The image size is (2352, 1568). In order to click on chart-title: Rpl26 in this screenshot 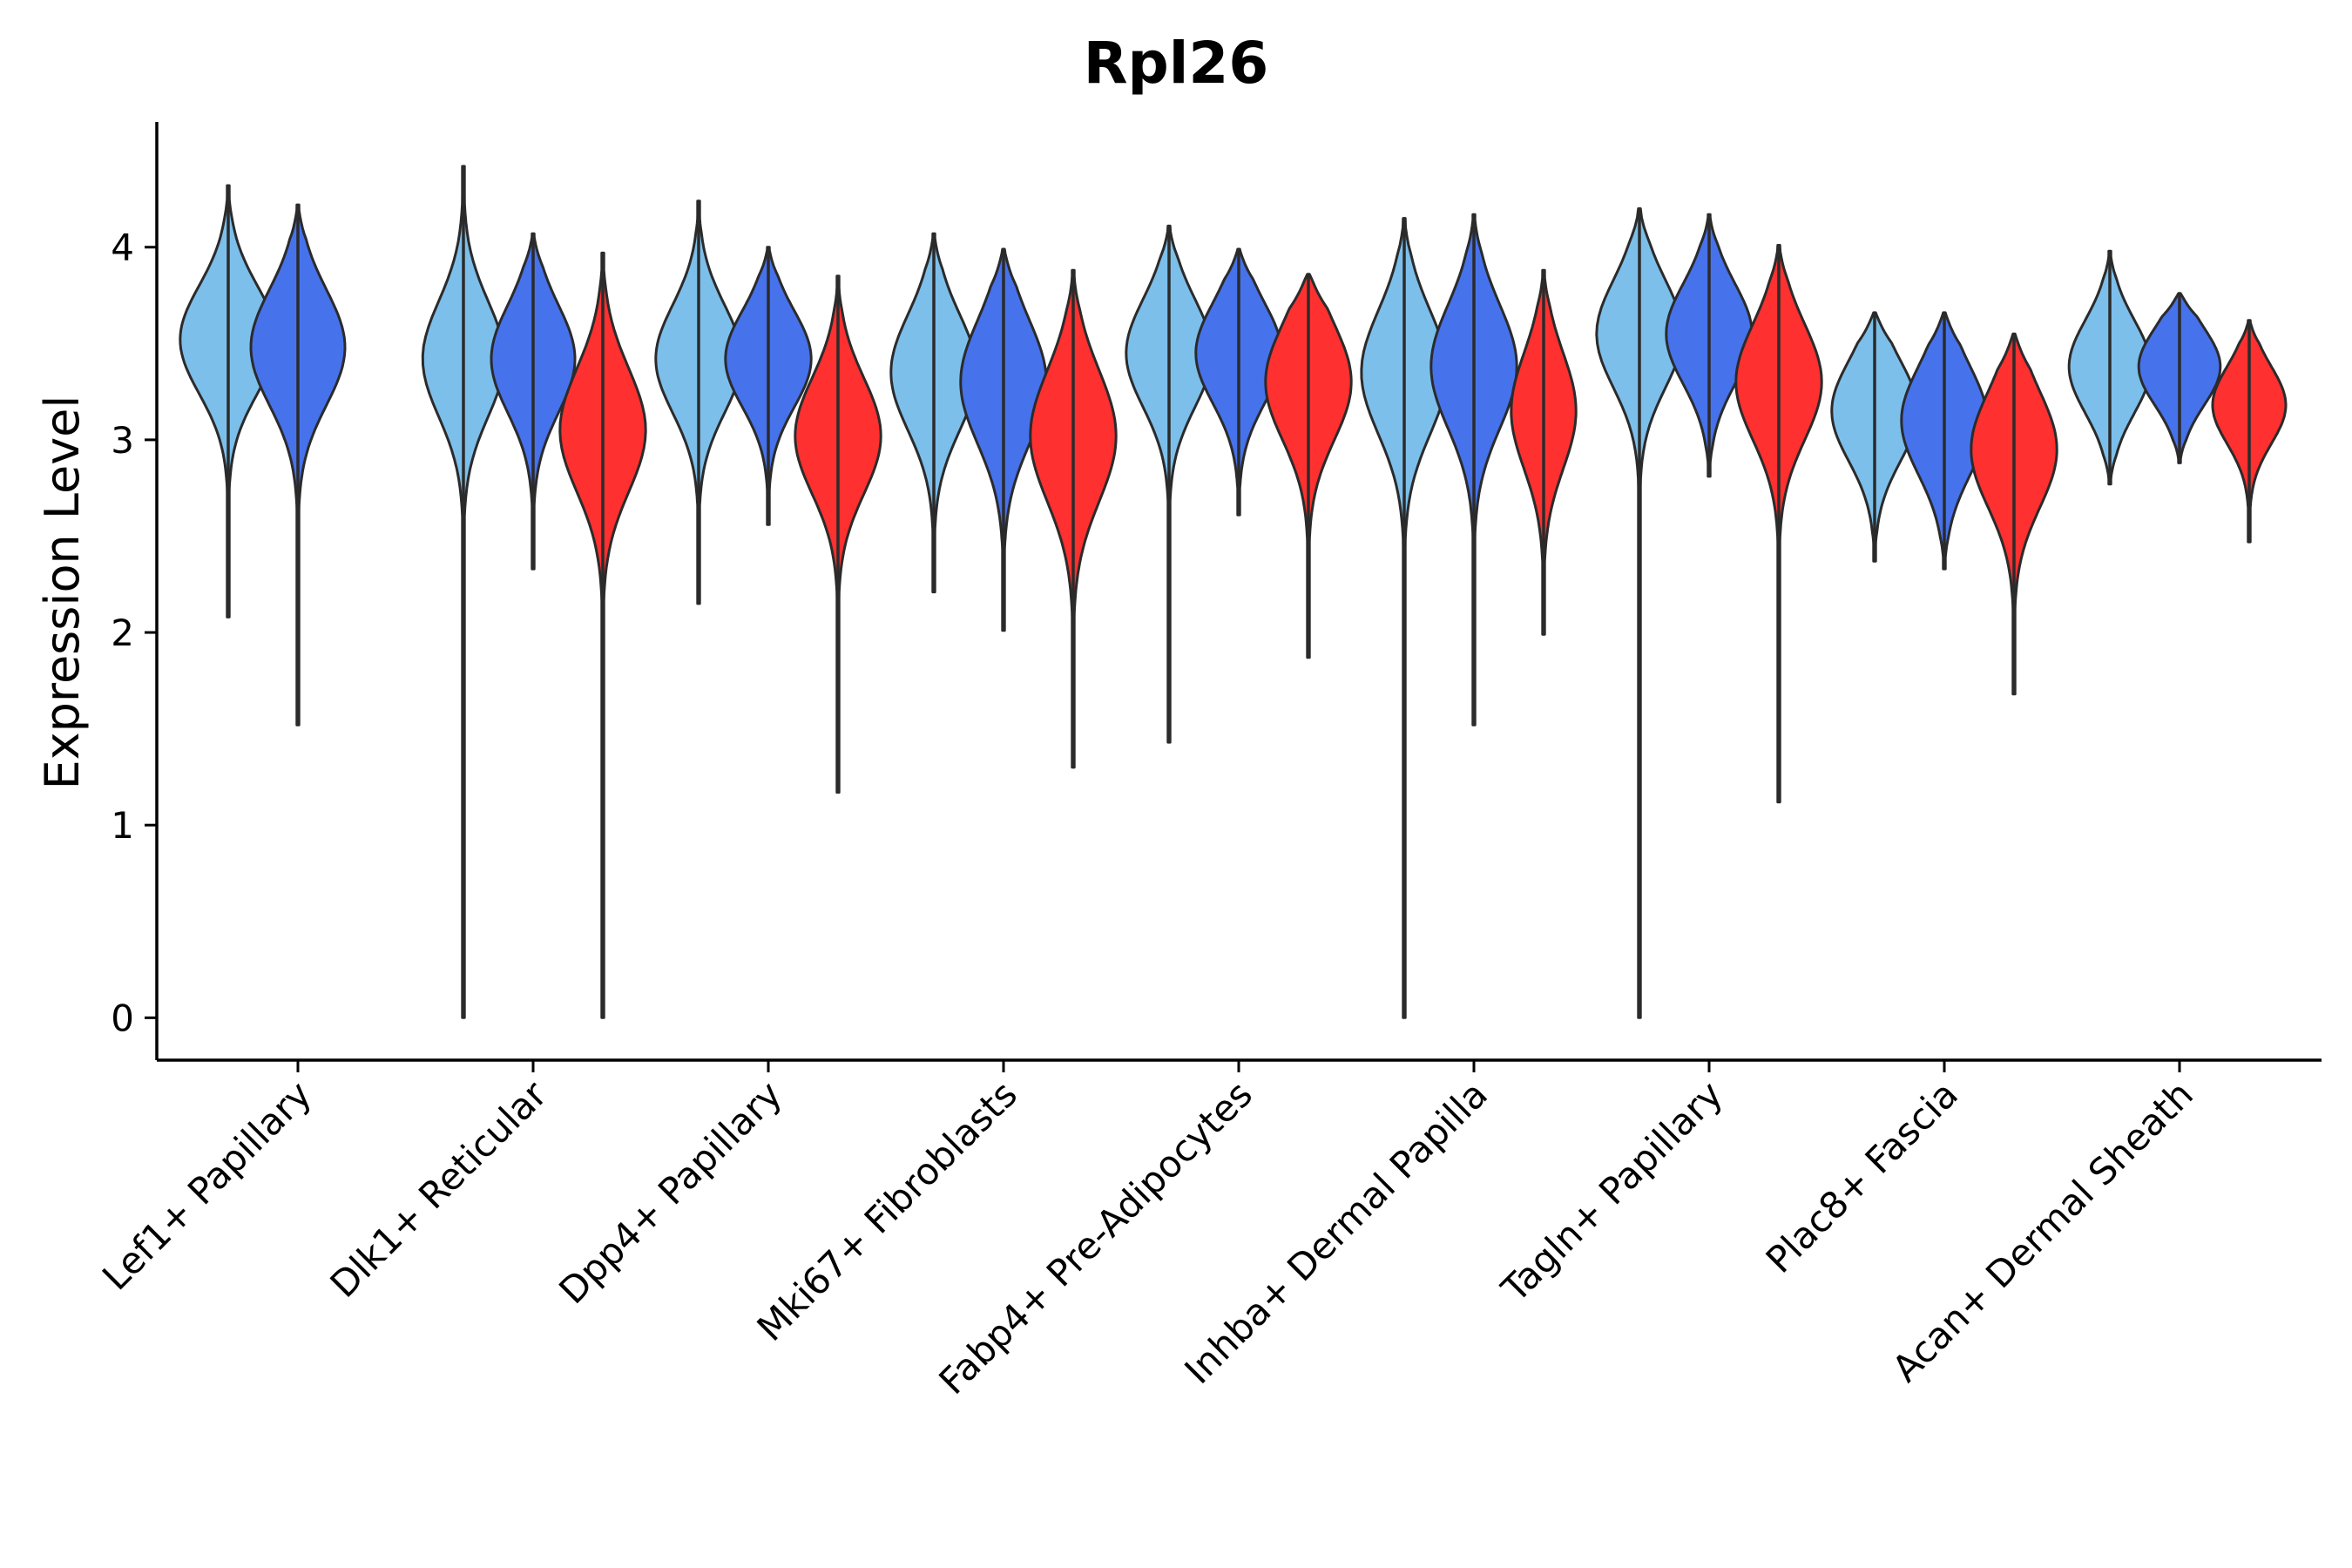, I will do `click(1176, 64)`.